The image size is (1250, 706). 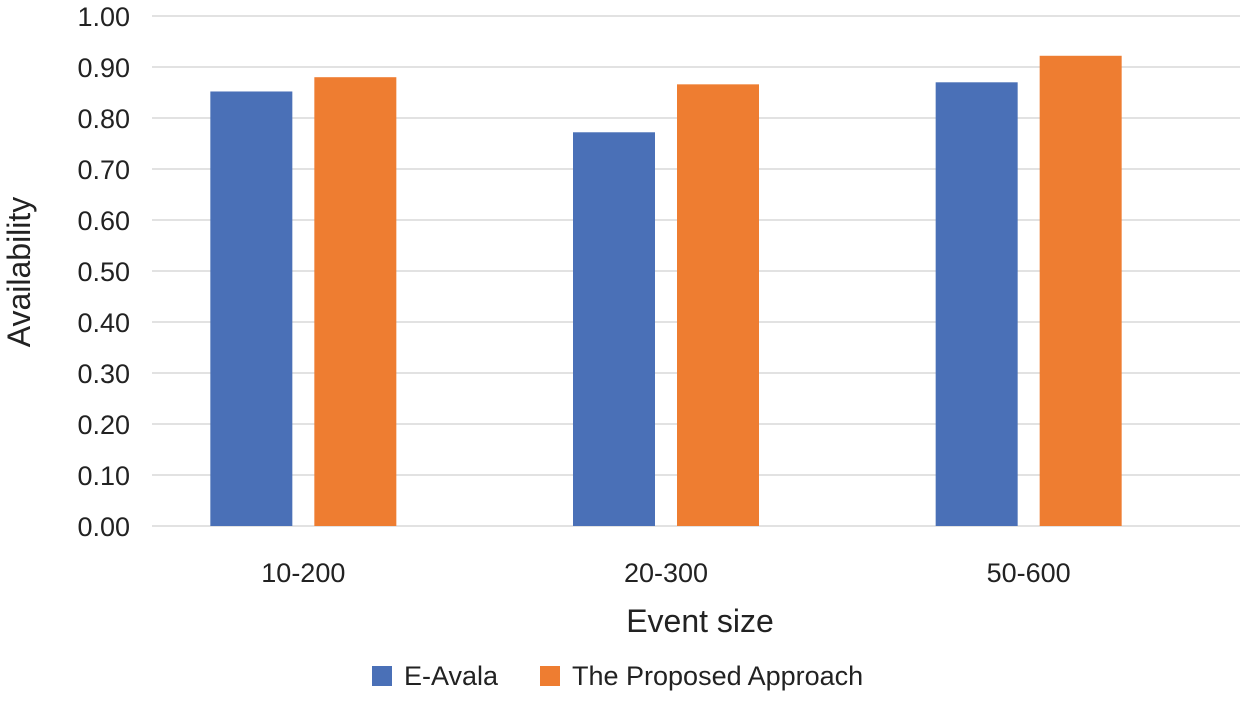 I want to click on x-tick-label: 10-200, so click(x=303, y=573).